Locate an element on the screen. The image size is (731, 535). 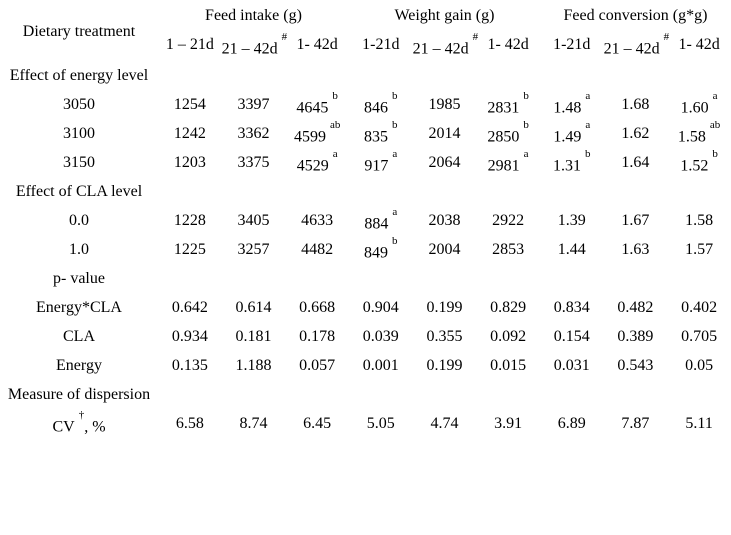
sub-header-label: 1 – 21d is located at coordinates (189, 44).